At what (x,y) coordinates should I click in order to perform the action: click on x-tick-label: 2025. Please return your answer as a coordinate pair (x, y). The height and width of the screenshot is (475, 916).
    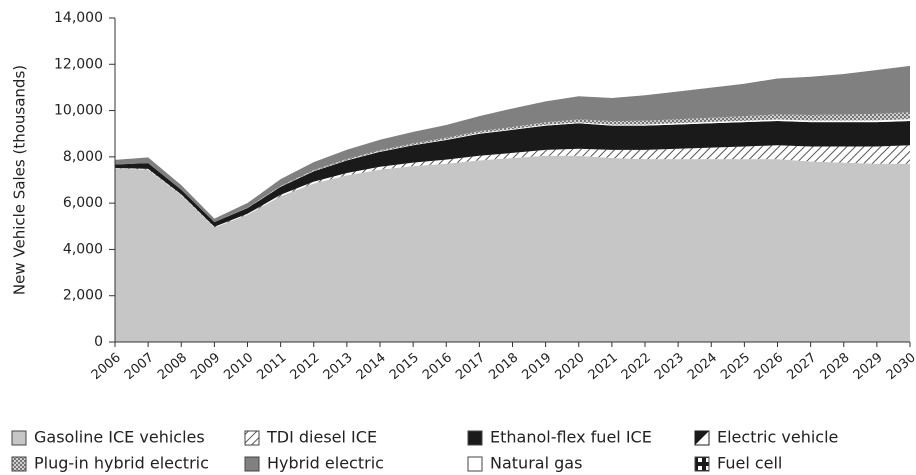
    Looking at the image, I should click on (735, 366).